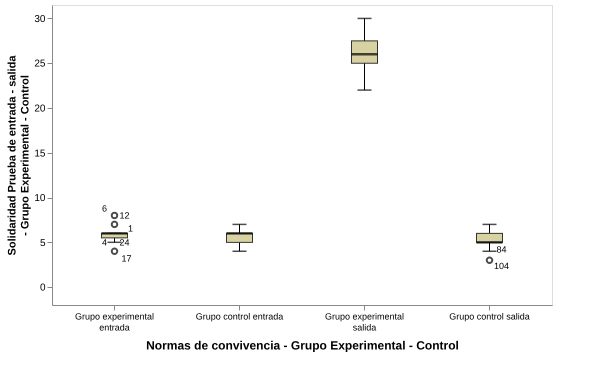 The image size is (600, 379). What do you see at coordinates (40, 198) in the screenshot?
I see `y-tick-label: 10` at bounding box center [40, 198].